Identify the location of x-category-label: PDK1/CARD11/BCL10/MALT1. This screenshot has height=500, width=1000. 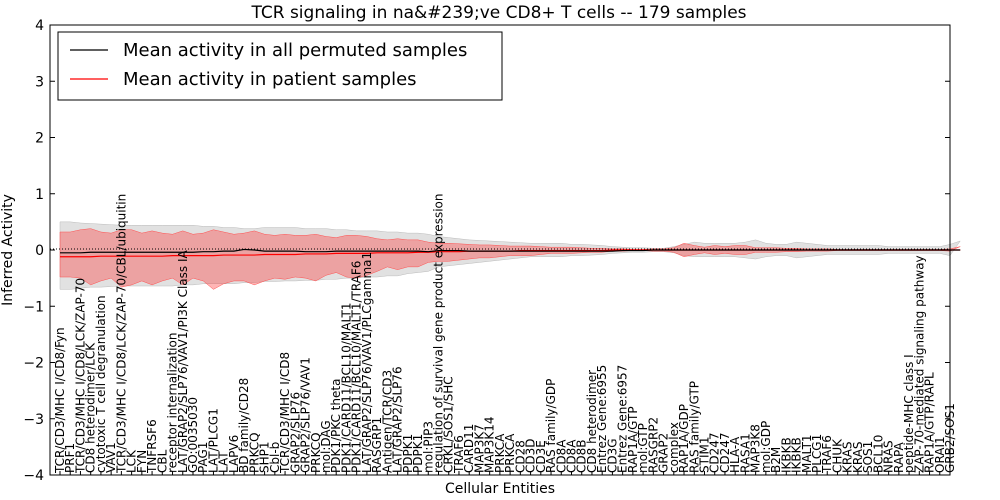
(346, 388).